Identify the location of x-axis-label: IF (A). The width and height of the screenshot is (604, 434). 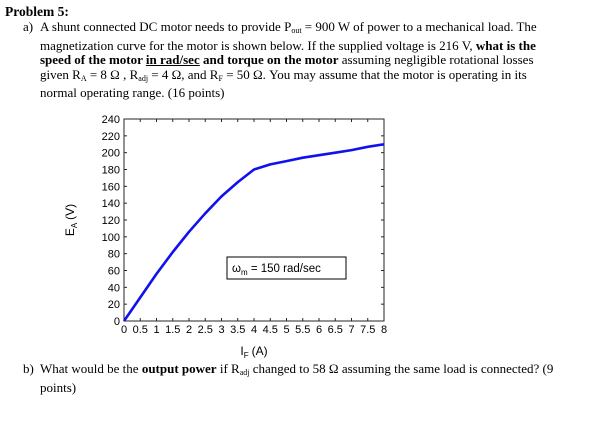
(253, 352).